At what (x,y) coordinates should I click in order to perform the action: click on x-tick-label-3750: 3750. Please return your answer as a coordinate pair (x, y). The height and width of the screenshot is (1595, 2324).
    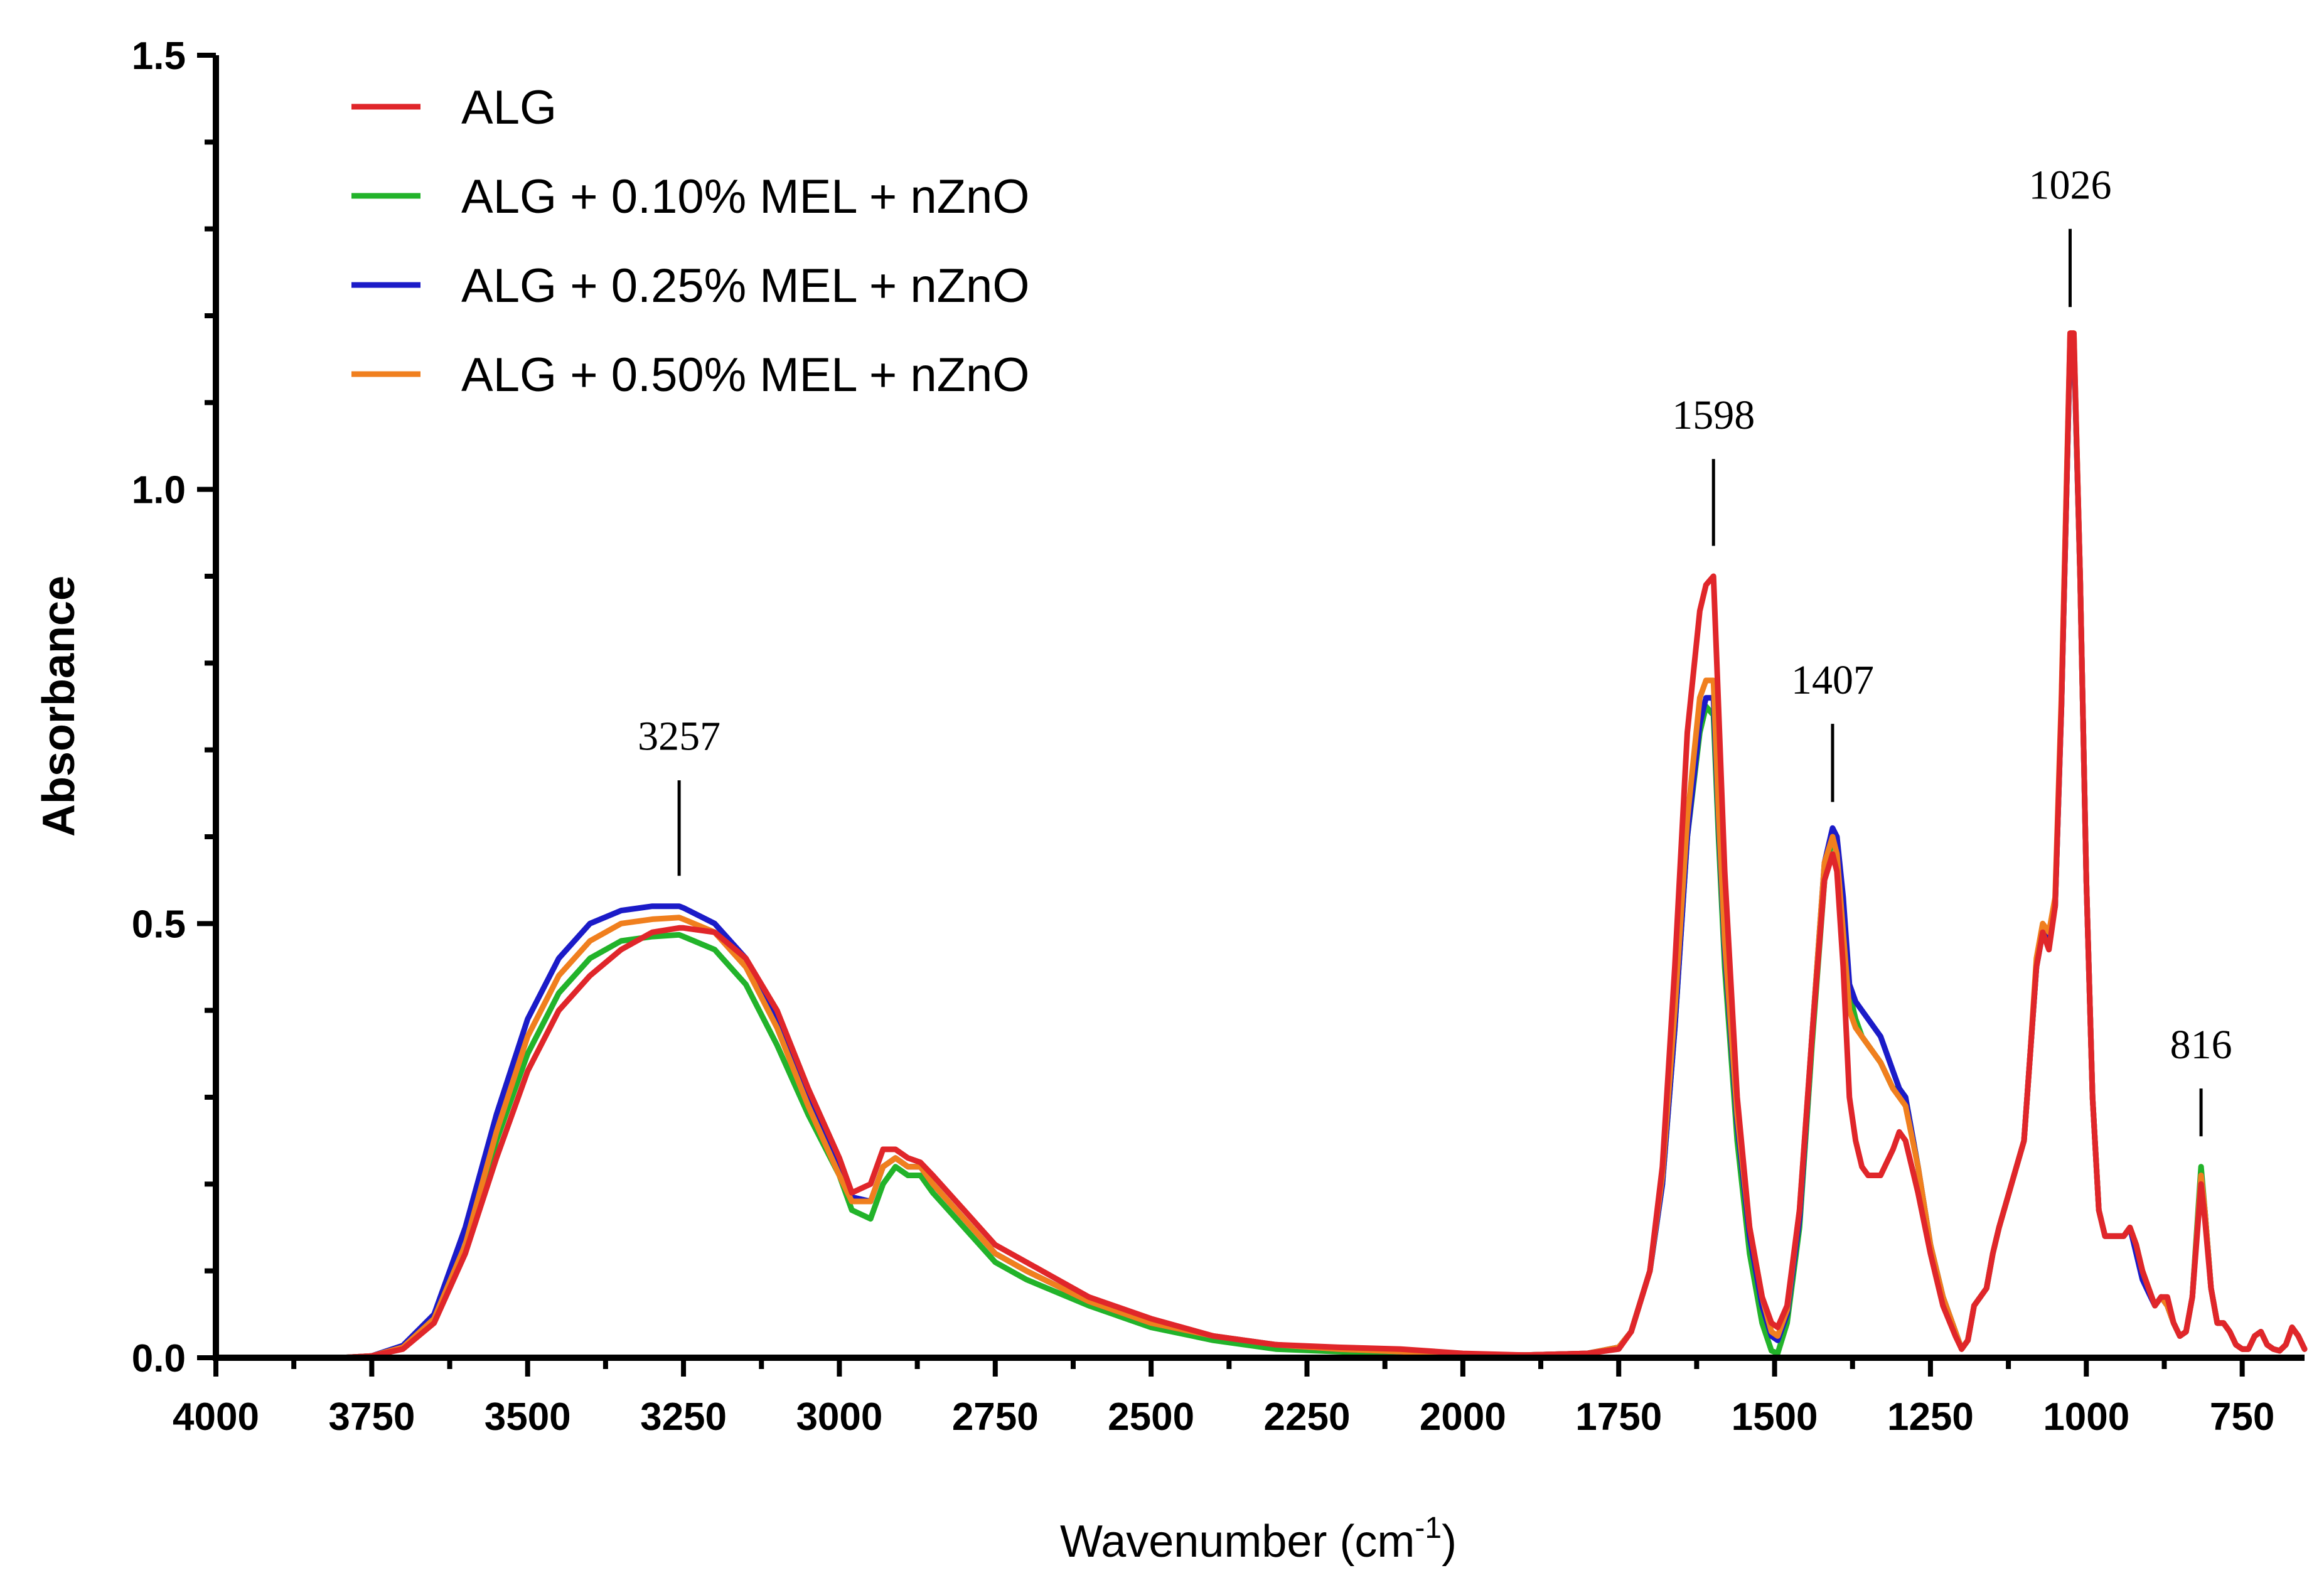
    Looking at the image, I should click on (371, 1417).